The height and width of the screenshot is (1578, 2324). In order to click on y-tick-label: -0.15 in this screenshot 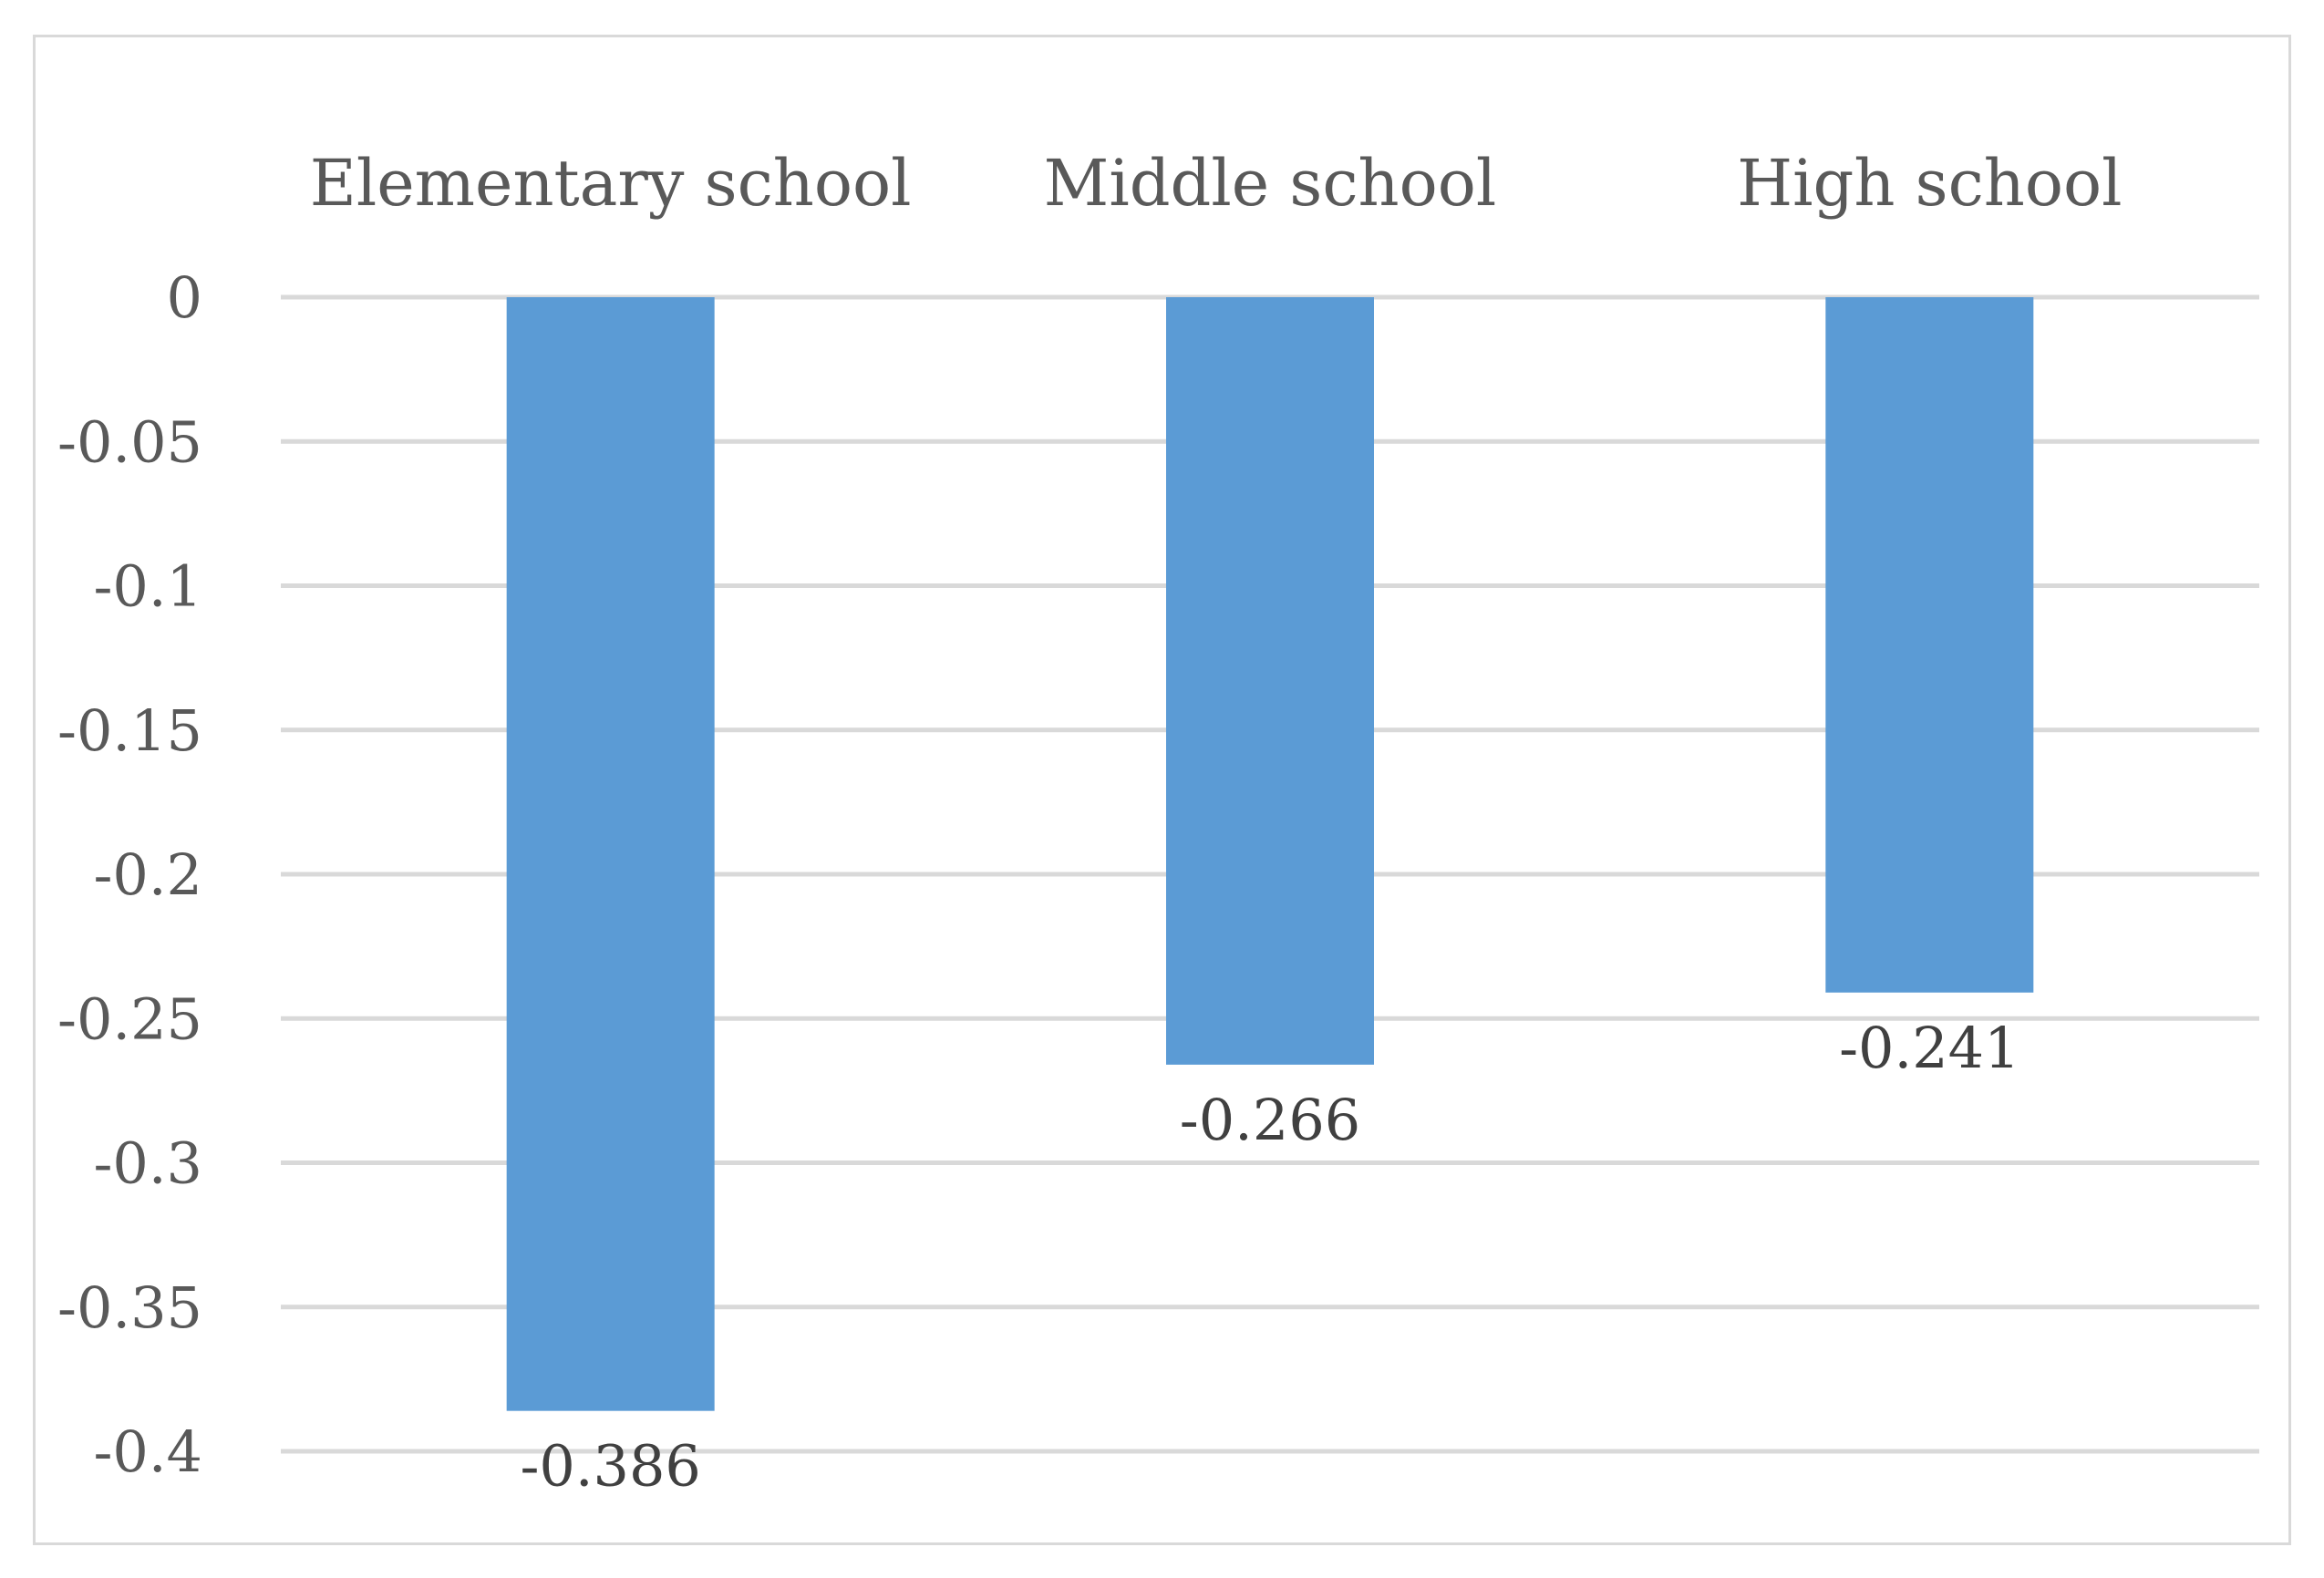, I will do `click(129, 730)`.